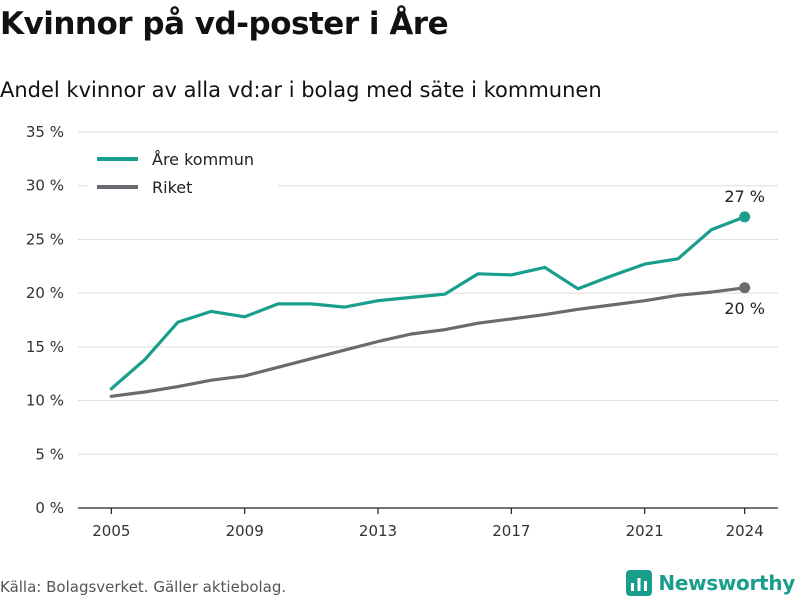 The image size is (800, 600). I want to click on source-note: Källa: Bolagsverket. Gäller aktiebolag., so click(143, 587).